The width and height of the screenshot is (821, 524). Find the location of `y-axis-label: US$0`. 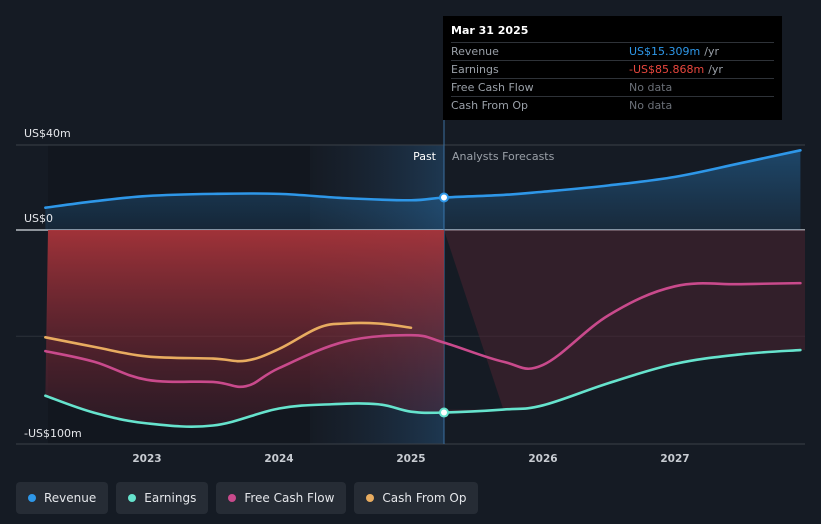

y-axis-label: US$0 is located at coordinates (38, 218).